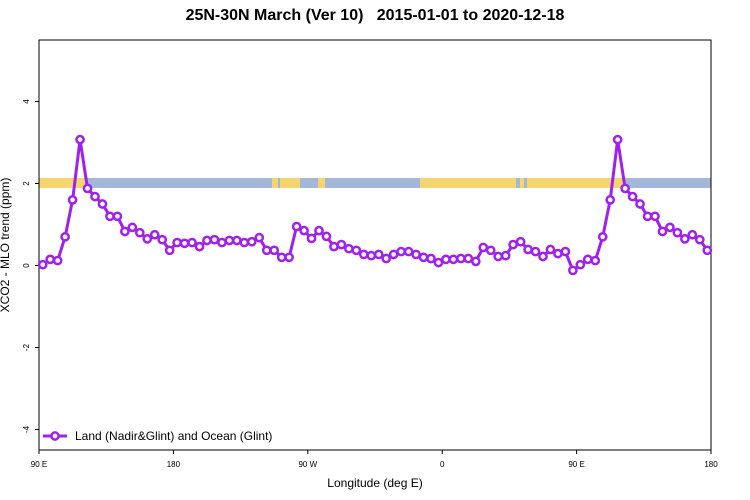 This screenshot has width=750, height=500. What do you see at coordinates (26, 265) in the screenshot?
I see `y-tick-label: 0` at bounding box center [26, 265].